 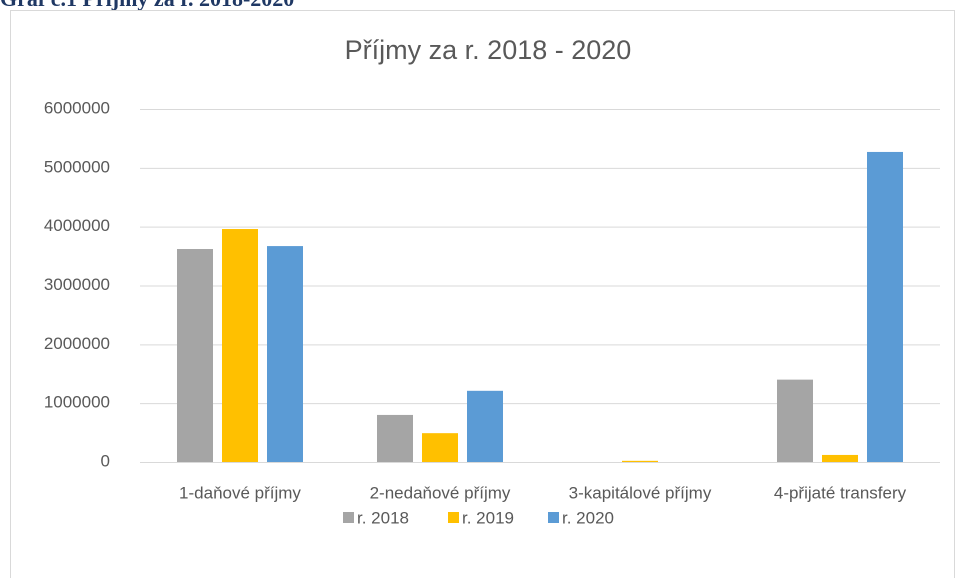 I want to click on legend-label: r. 2018, so click(x=383, y=517).